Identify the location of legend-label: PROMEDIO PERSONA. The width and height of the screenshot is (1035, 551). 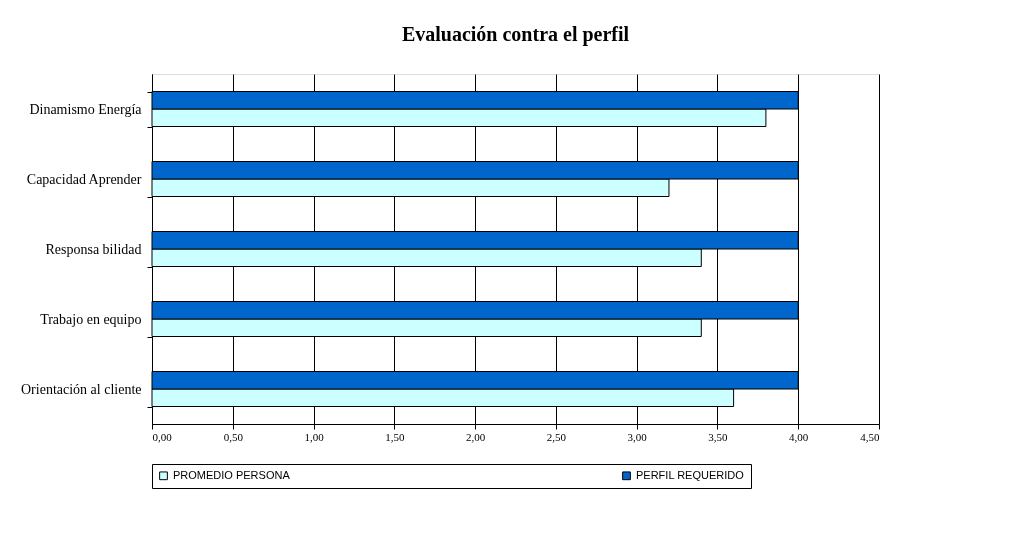
(232, 474).